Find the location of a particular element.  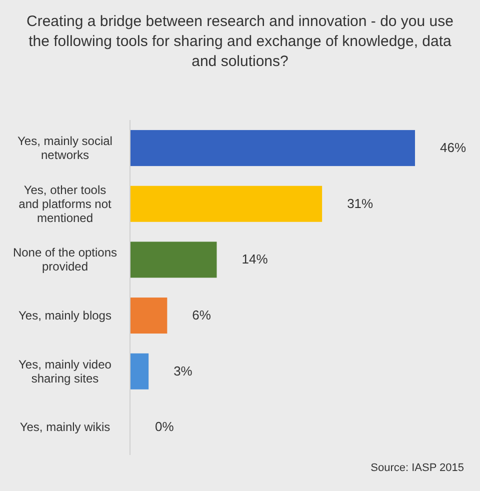

data-label: 31% is located at coordinates (360, 203).